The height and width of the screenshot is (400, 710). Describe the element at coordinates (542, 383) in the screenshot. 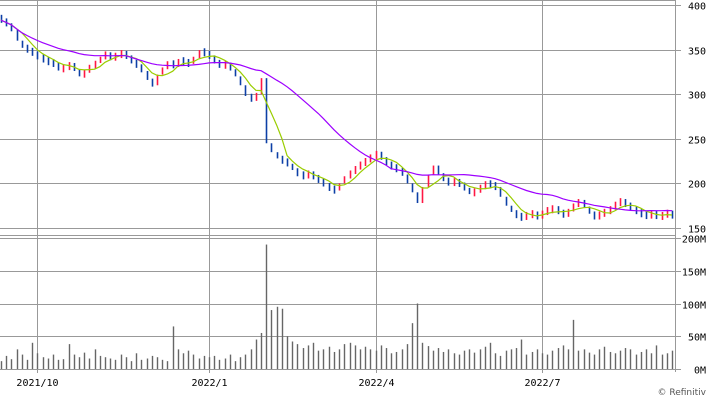

I see `date-tick-label: 2022/7` at that location.